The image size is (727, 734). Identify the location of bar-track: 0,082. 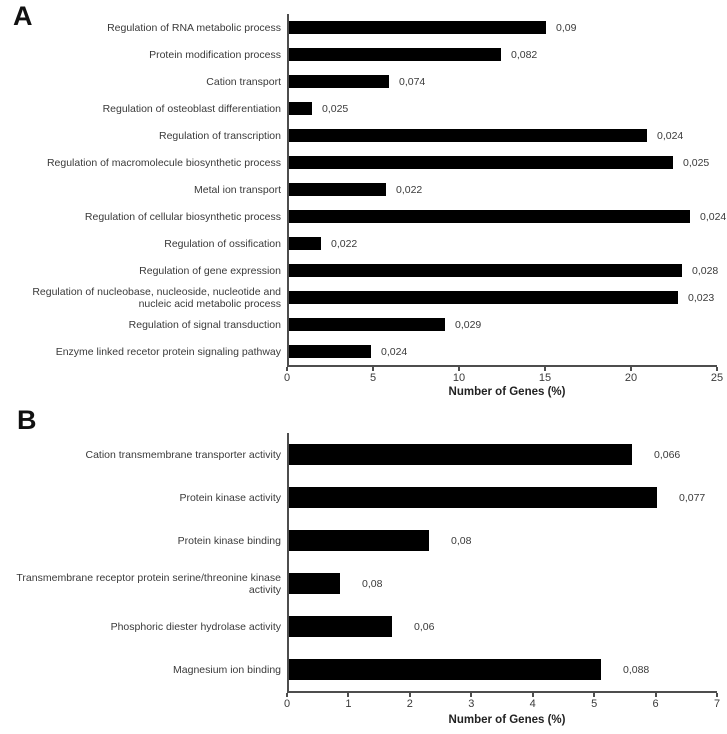
(507, 54).